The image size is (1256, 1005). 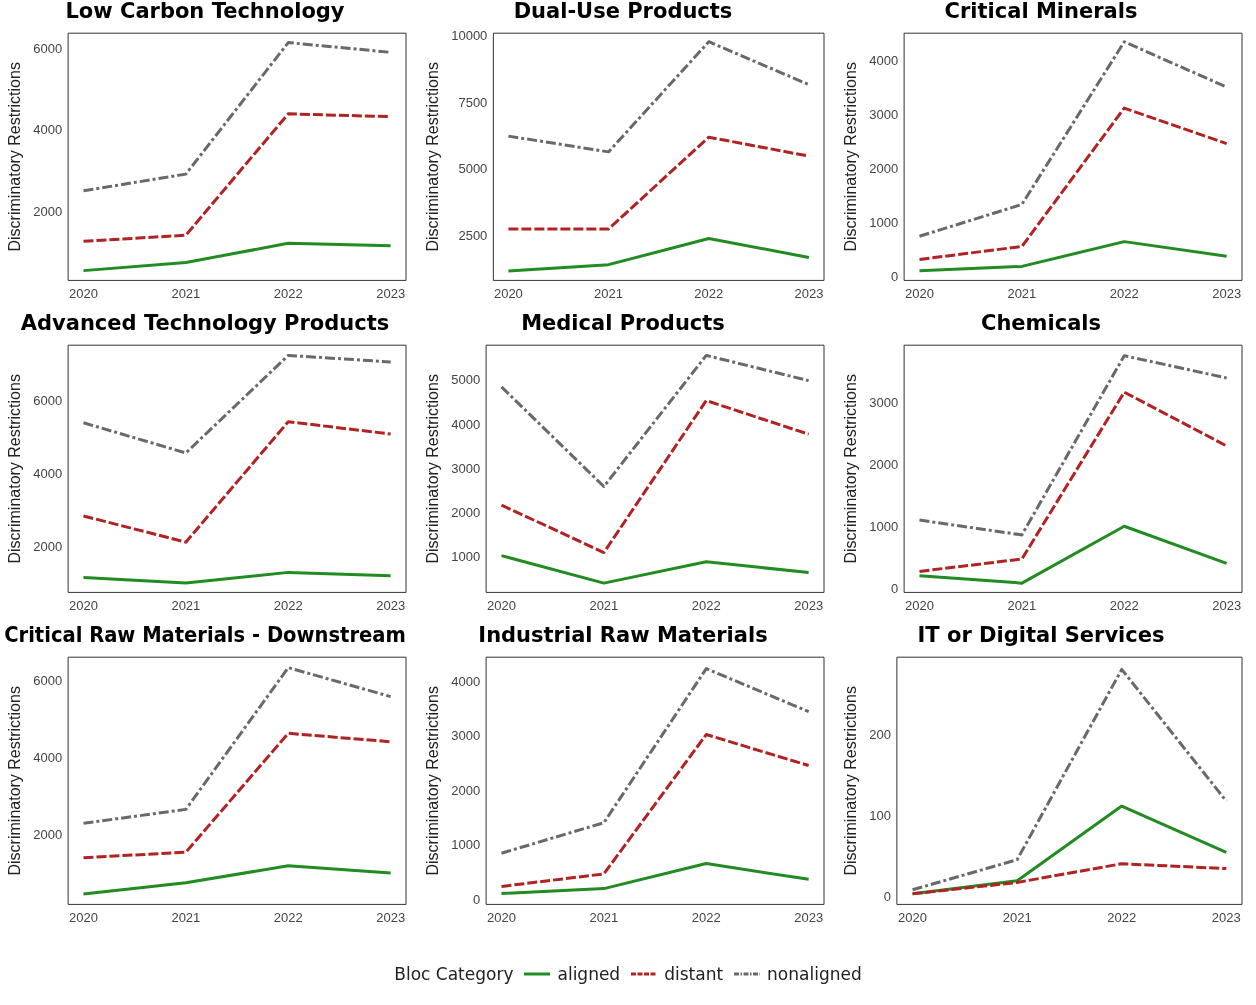 What do you see at coordinates (205, 635) in the screenshot?
I see `chart-title: Critical Raw Materials - Downstream` at bounding box center [205, 635].